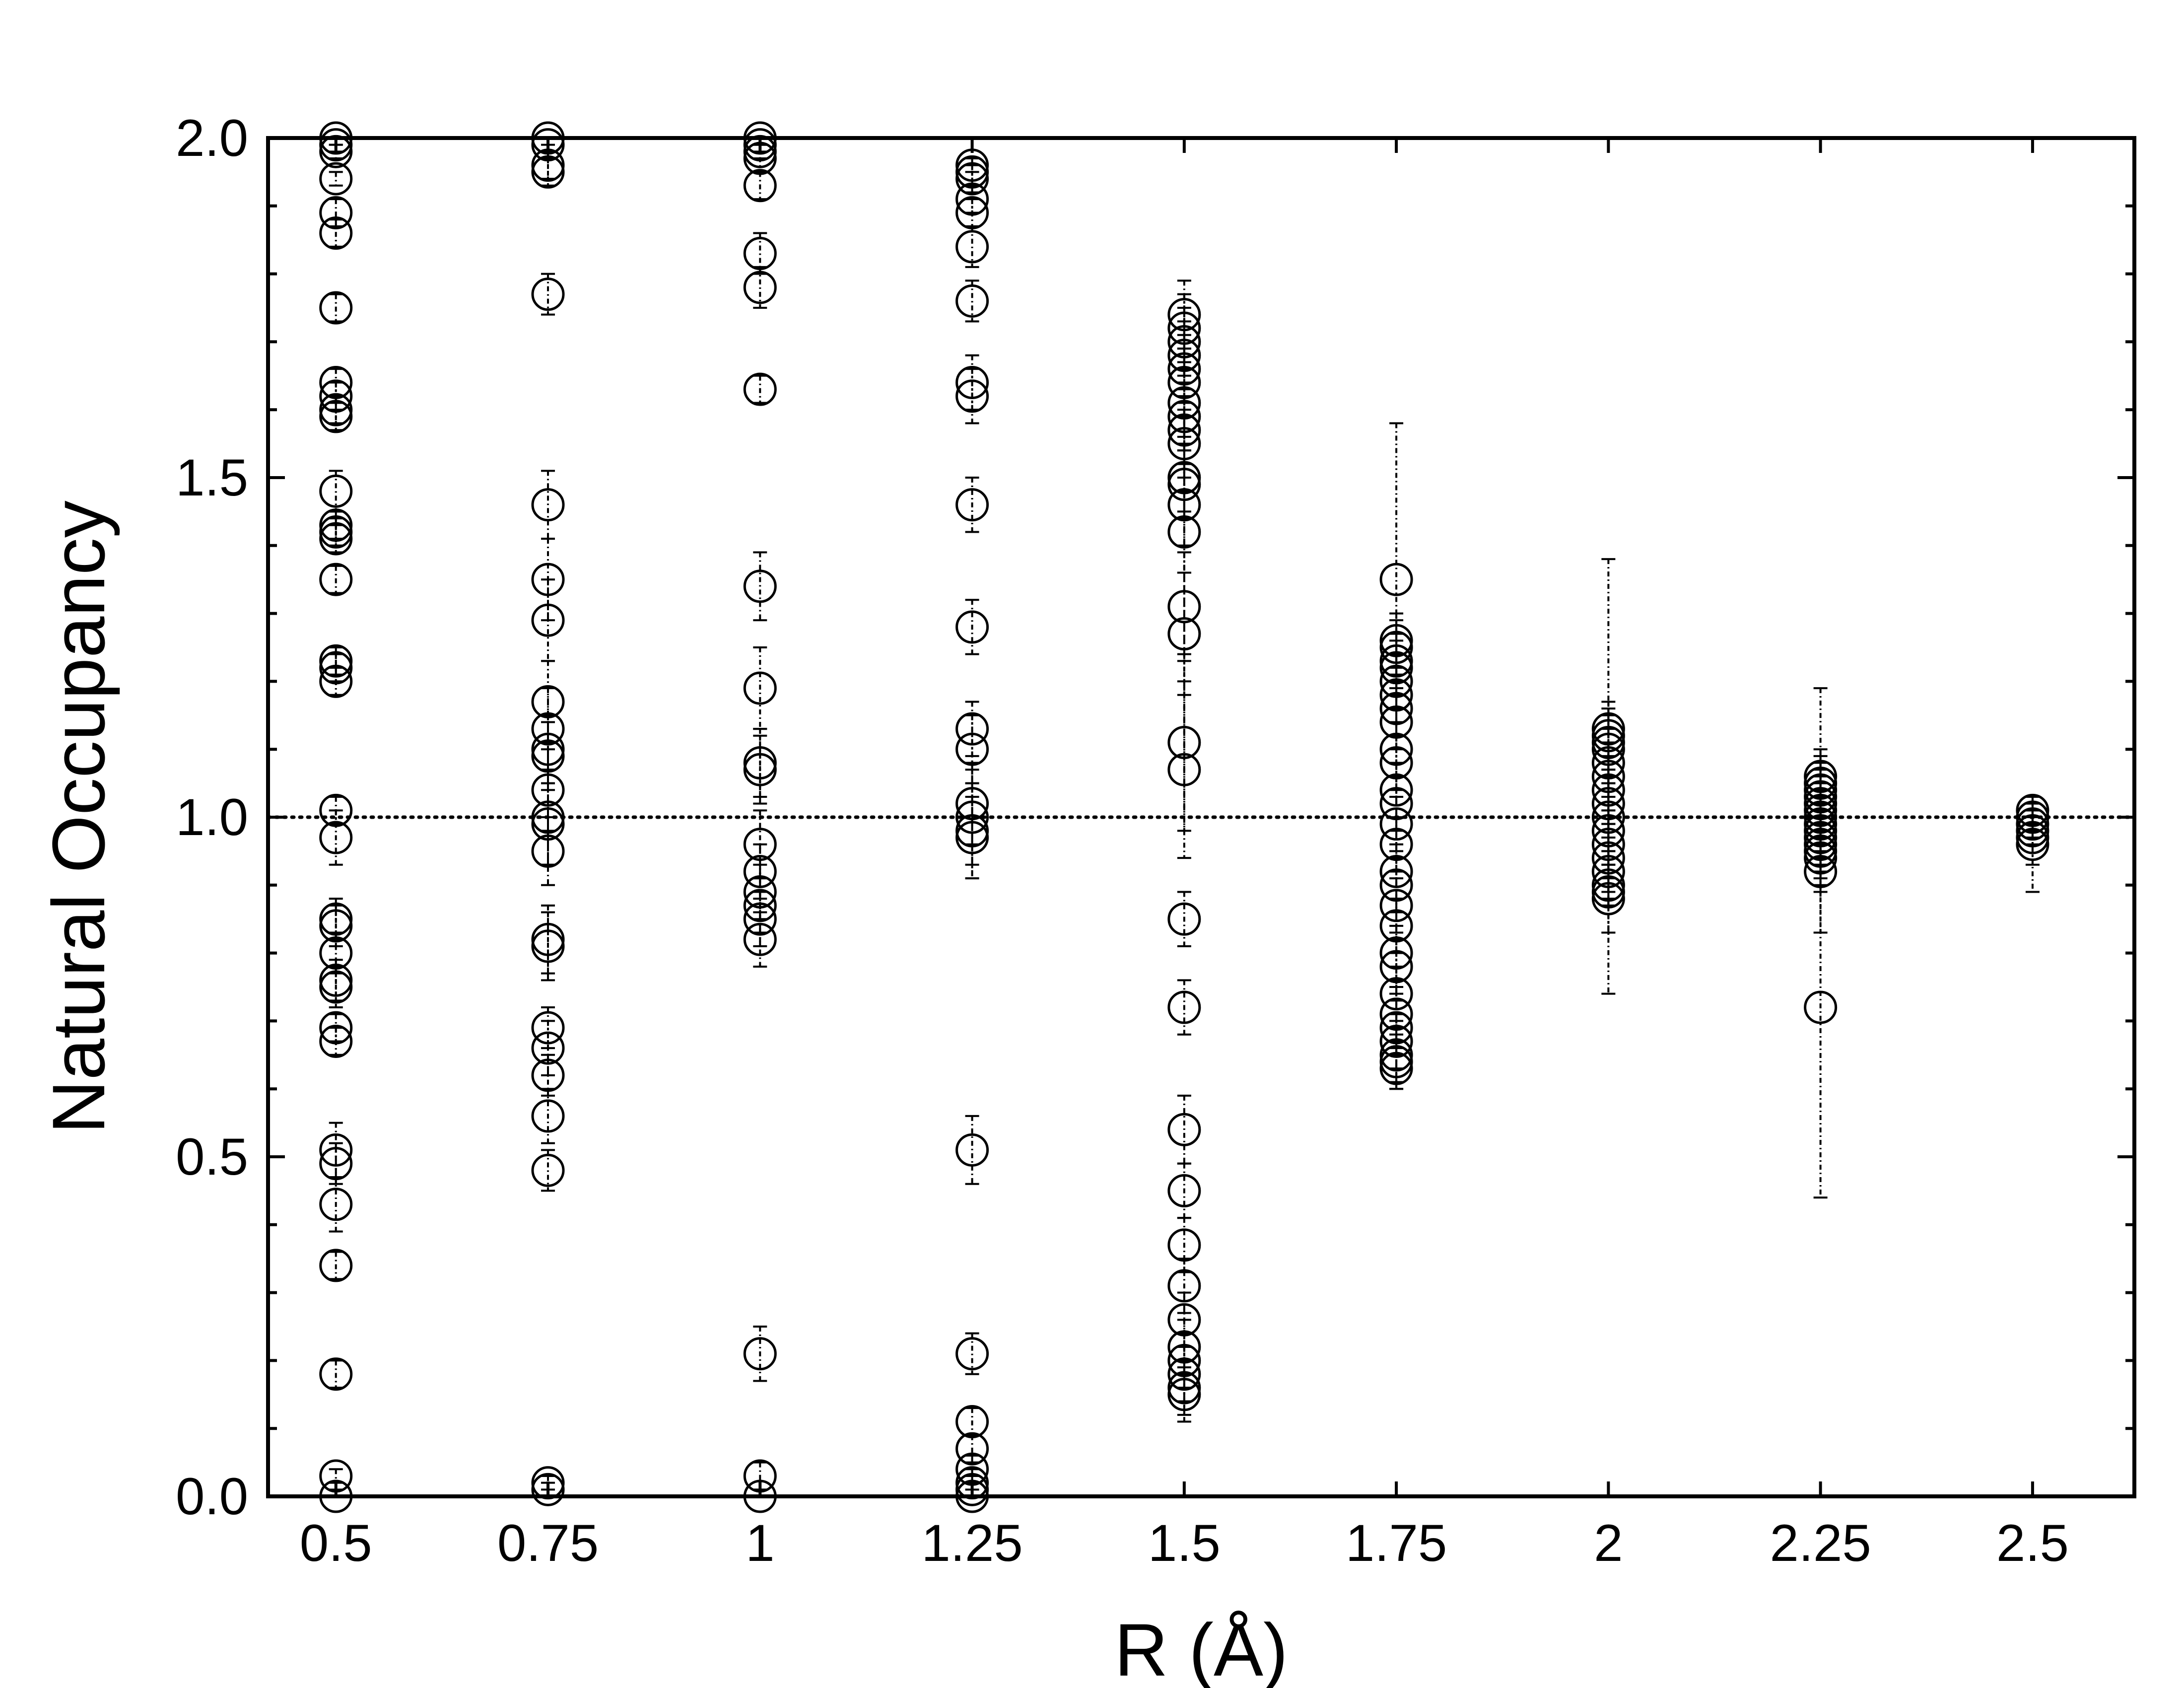 Image resolution: width=2184 pixels, height=1688 pixels. What do you see at coordinates (212, 478) in the screenshot?
I see `y-tick-label: 1.5` at bounding box center [212, 478].